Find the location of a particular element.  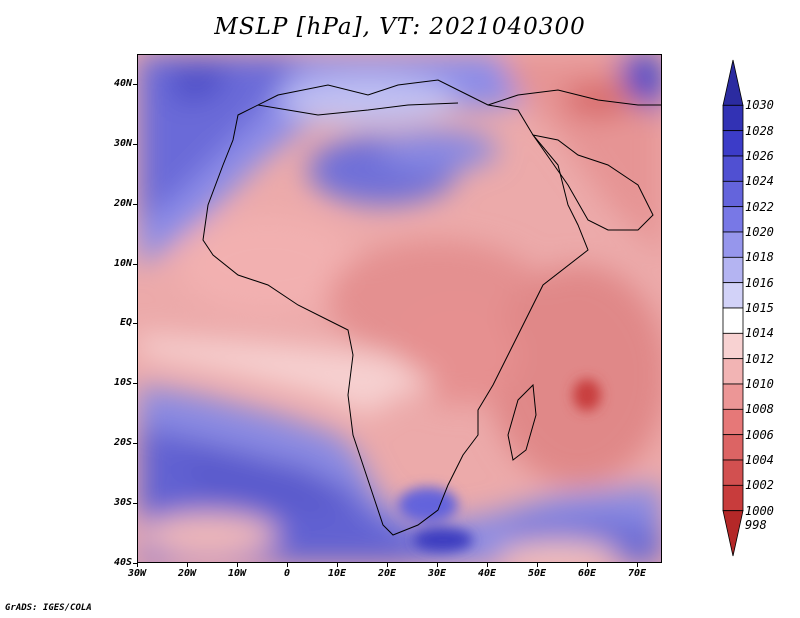

lat-label: 20N is located at coordinates (122, 203).